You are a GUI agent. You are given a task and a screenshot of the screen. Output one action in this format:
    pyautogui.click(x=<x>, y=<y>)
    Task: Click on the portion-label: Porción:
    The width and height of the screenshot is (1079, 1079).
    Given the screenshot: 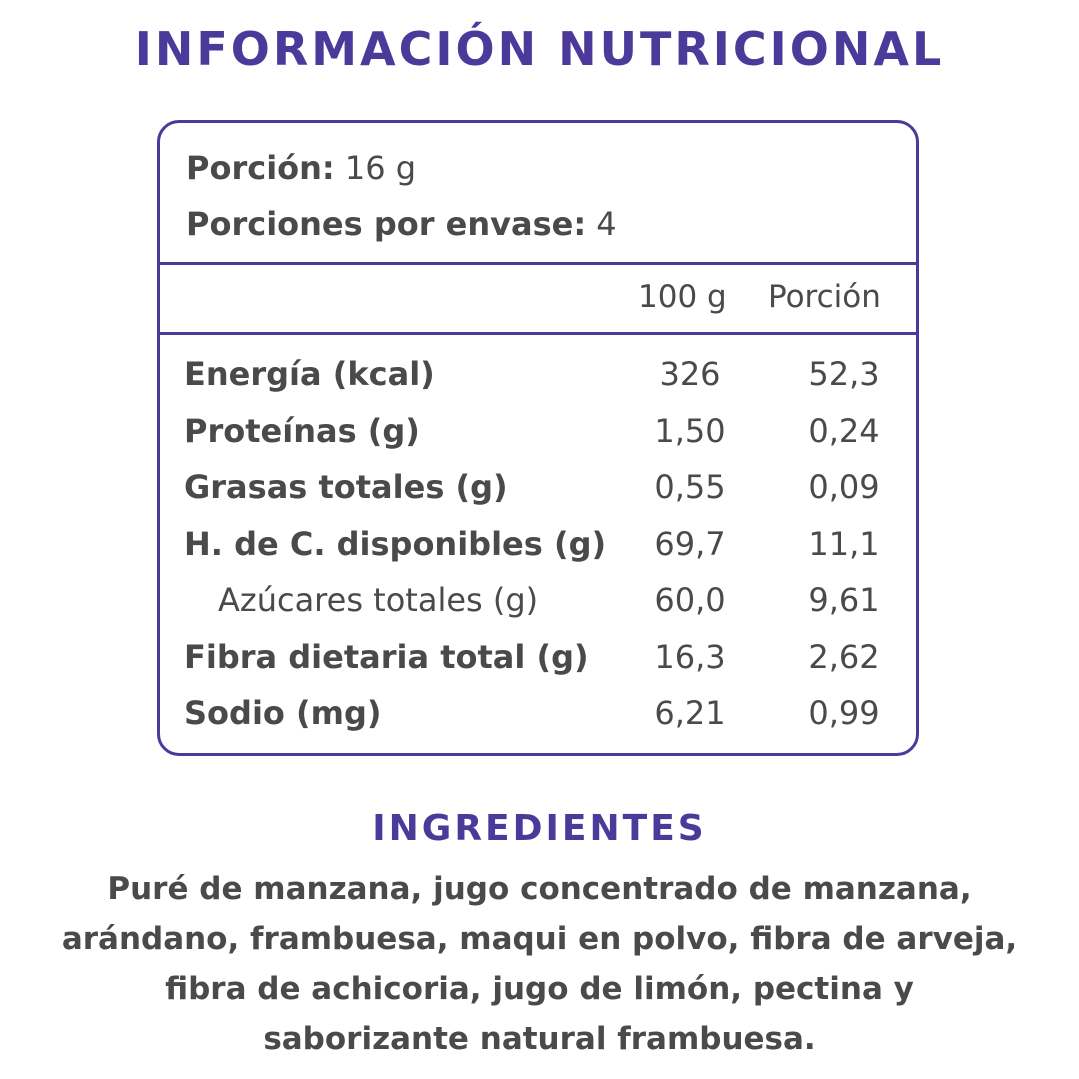 What is the action you would take?
    pyautogui.click(x=260, y=168)
    